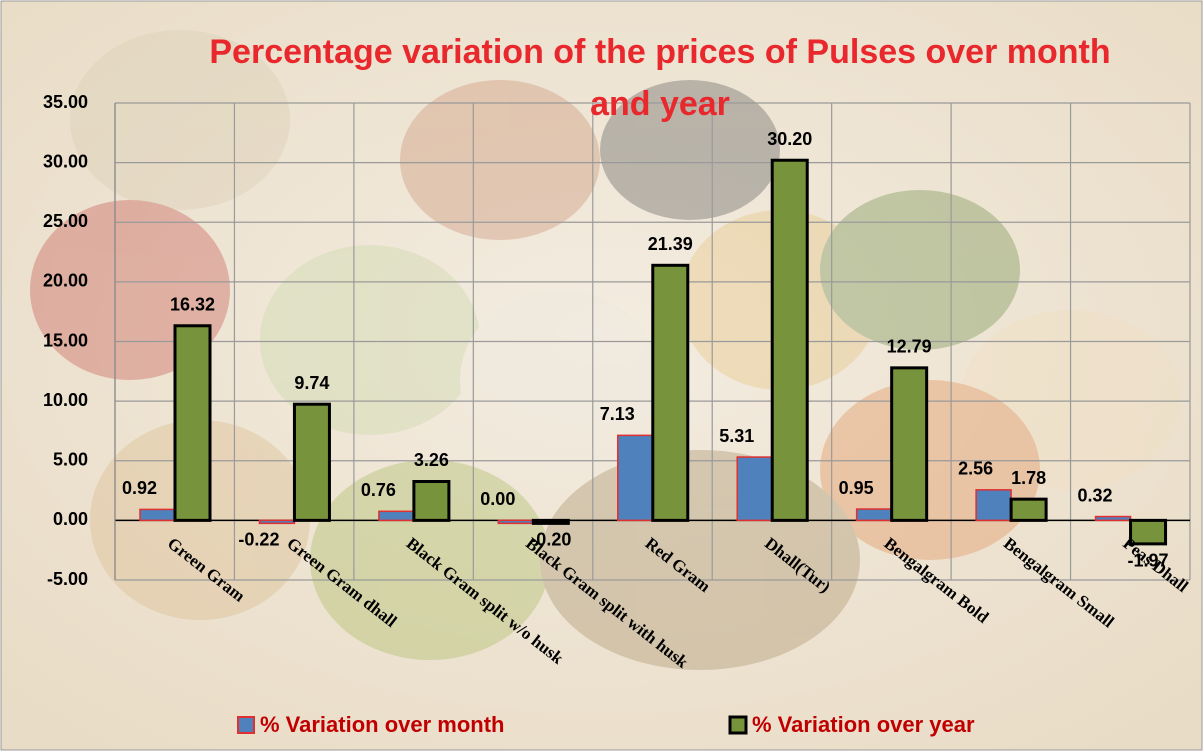 The height and width of the screenshot is (751, 1203). Describe the element at coordinates (139, 488) in the screenshot. I see `value-label: 0.92` at that location.